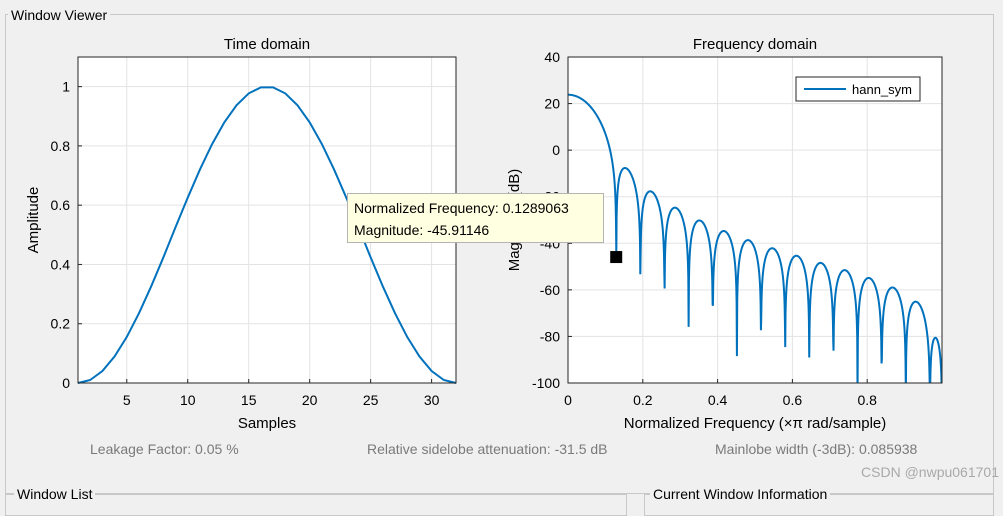 The width and height of the screenshot is (1003, 516). What do you see at coordinates (487, 449) in the screenshot?
I see `sidelobe-attenuation: Relative sidelobe attenuation: -31.5 dB` at bounding box center [487, 449].